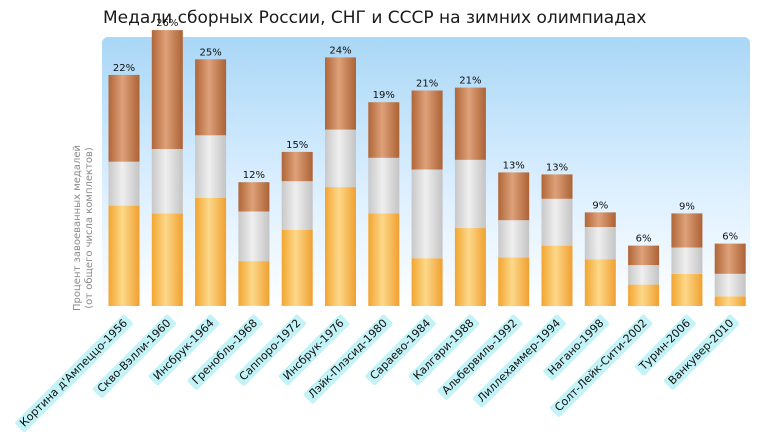 This screenshot has height=437, width=770. What do you see at coordinates (340, 50) in the screenshot?
I see `total-label-5: 24%` at bounding box center [340, 50].